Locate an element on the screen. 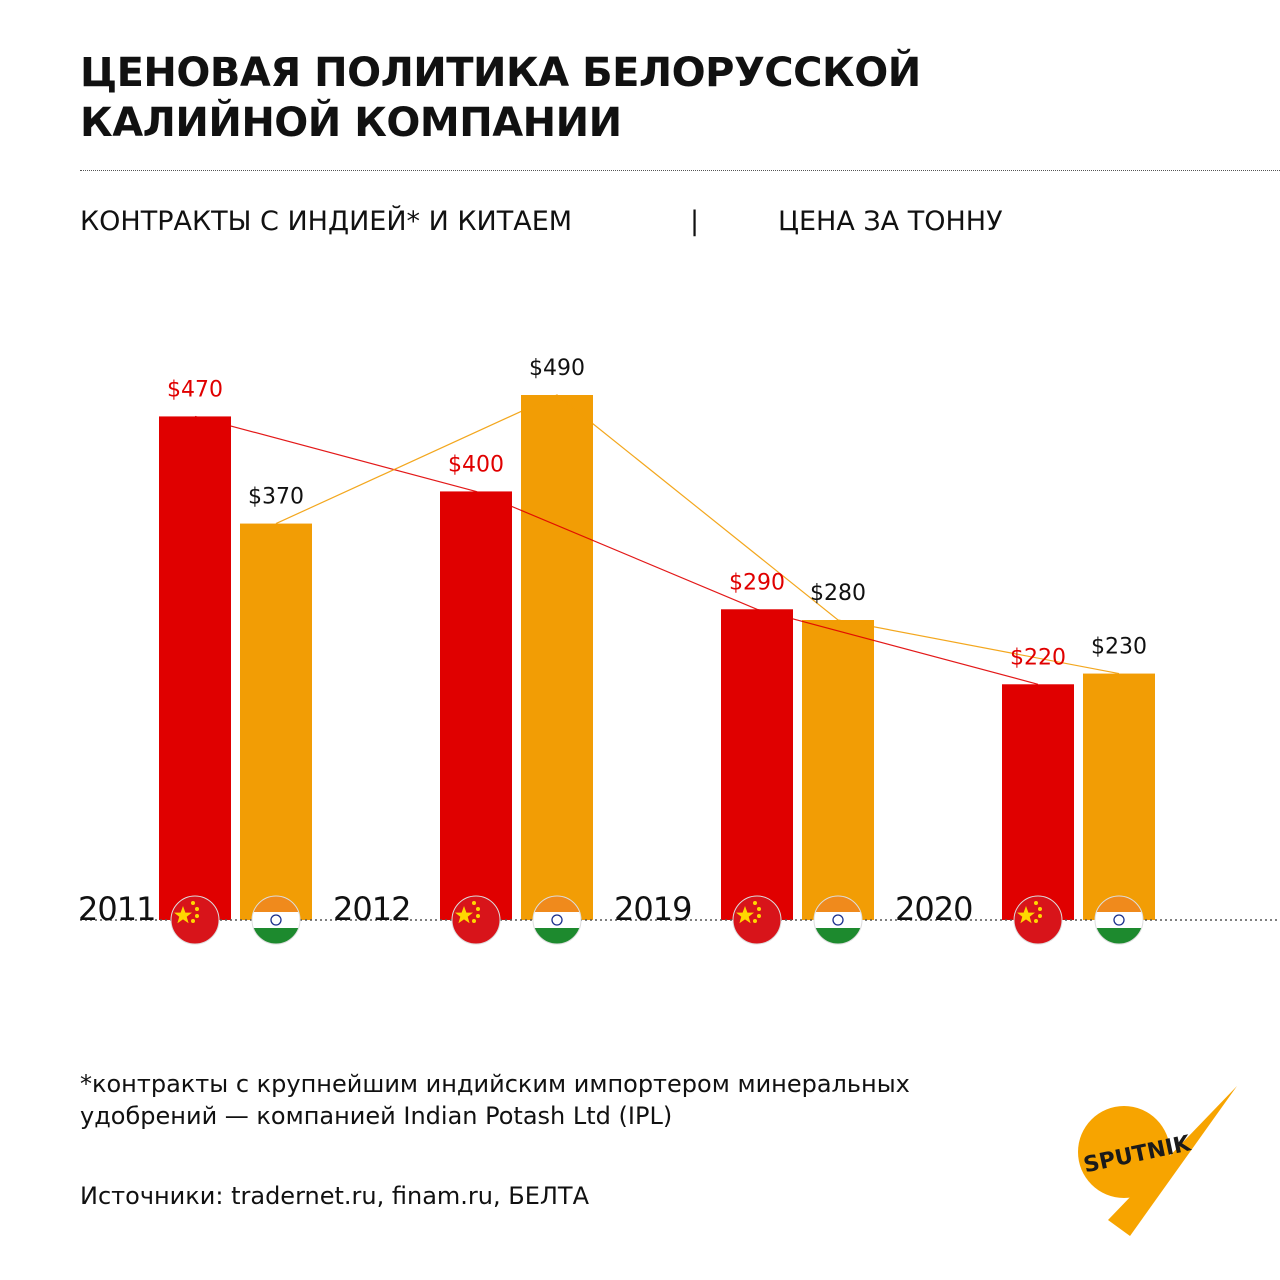  category-label-2019: 2019 is located at coordinates (652, 909).